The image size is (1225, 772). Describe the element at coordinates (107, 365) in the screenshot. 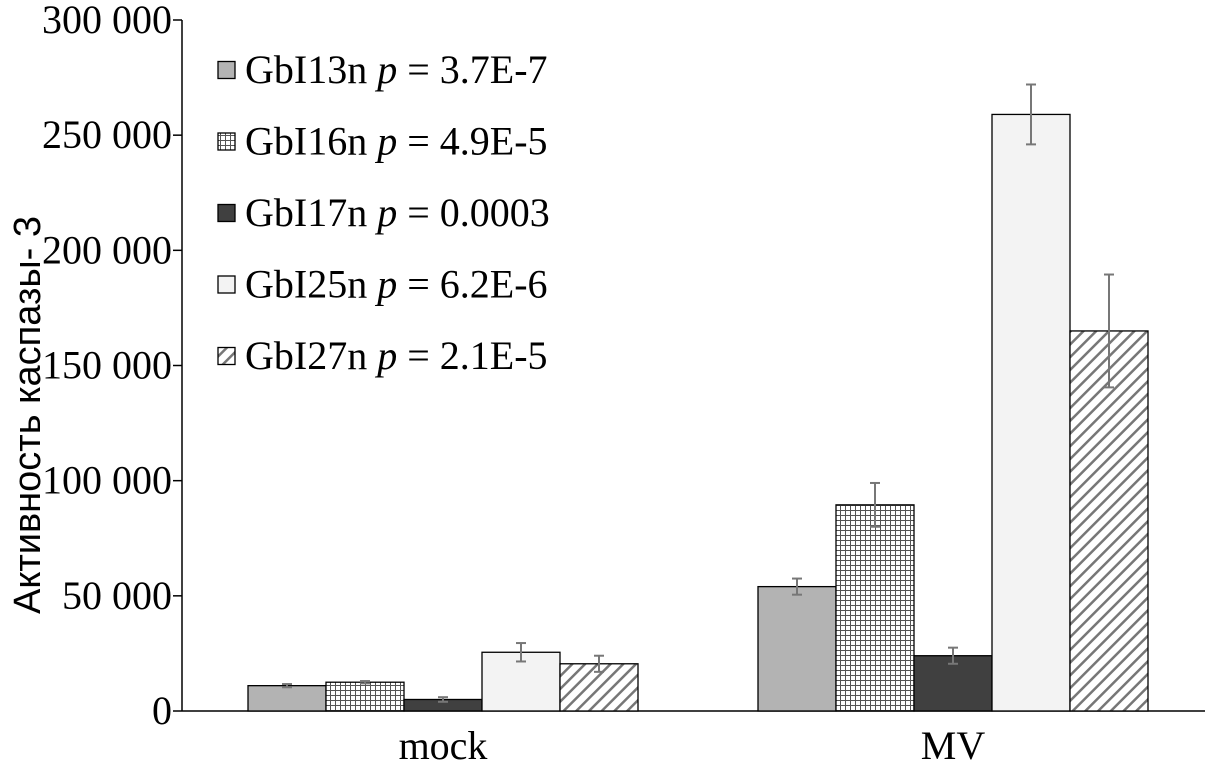

I see `y-tick-label: 150 000` at that location.